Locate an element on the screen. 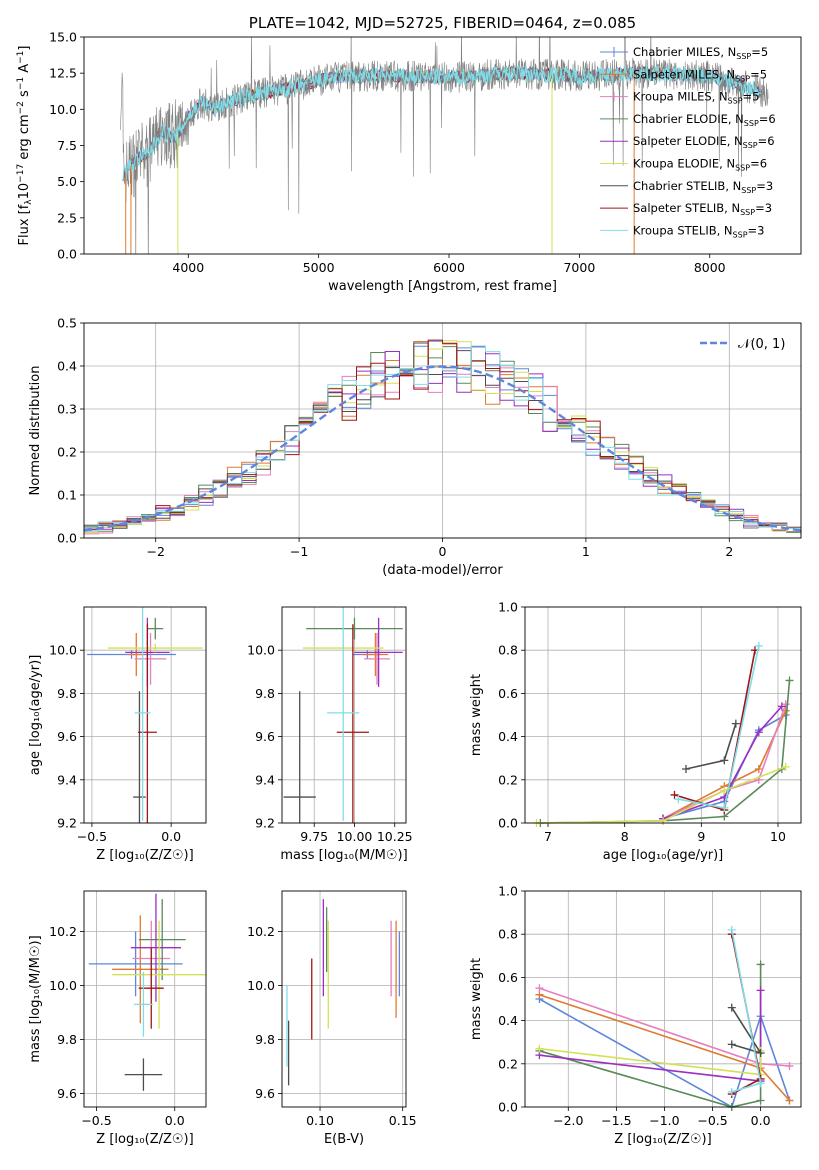 Image resolution: width=819 pixels, height=1170 pixels. y-tick-label: 0.0 is located at coordinates (508, 1107).